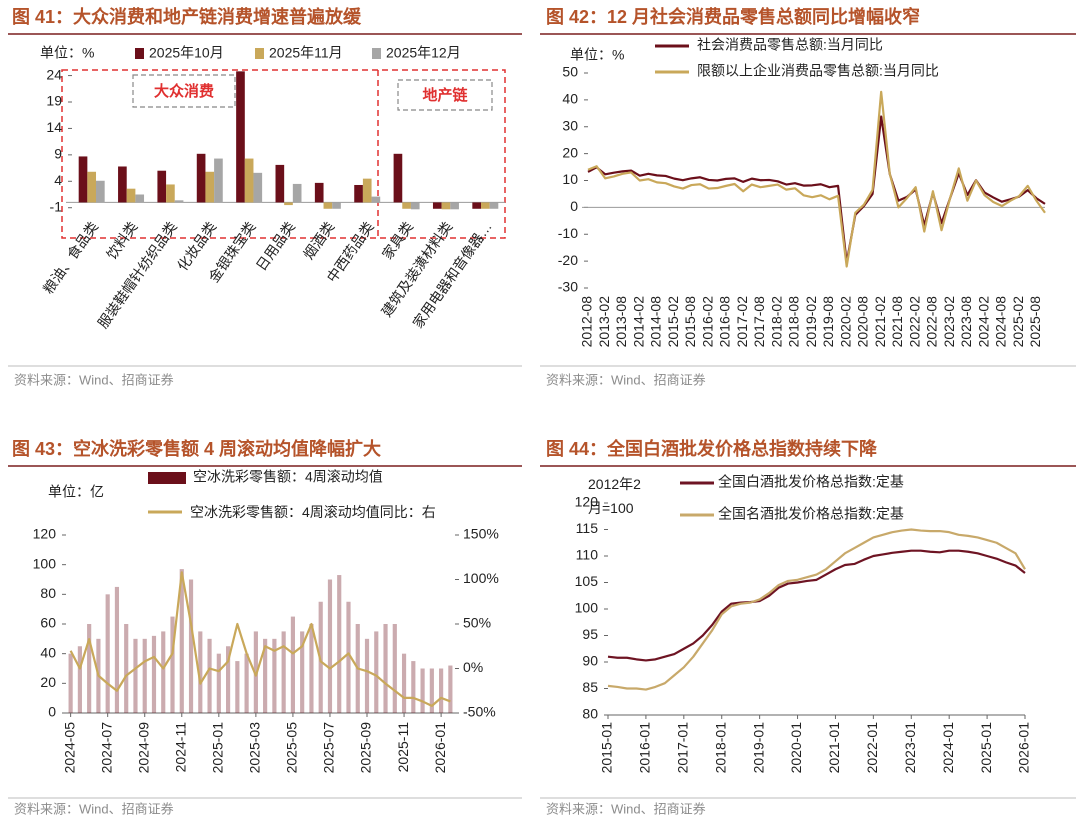 This screenshot has width=1080, height=818. What do you see at coordinates (568, 287) in the screenshot?
I see `y-tick-label: -30` at bounding box center [568, 287].